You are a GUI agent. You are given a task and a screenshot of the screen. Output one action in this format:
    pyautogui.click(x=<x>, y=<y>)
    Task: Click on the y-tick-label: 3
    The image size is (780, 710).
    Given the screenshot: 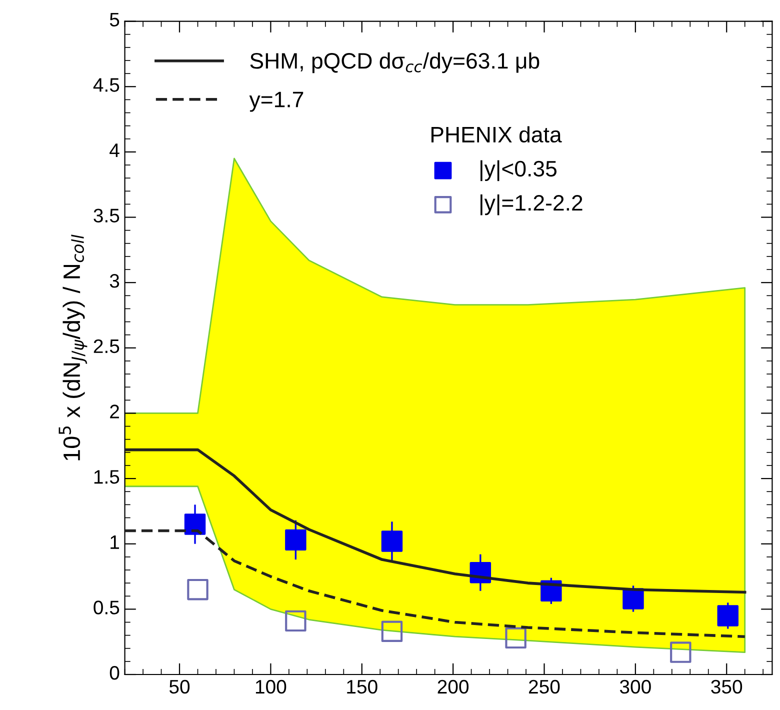 What is the action you would take?
    pyautogui.click(x=115, y=281)
    